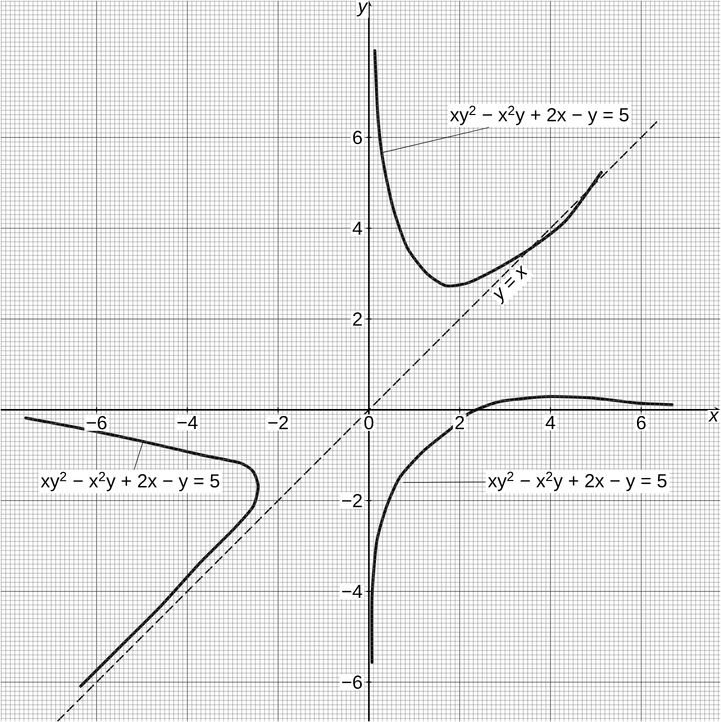  I want to click on y-tick-label: −2, so click(352, 501).